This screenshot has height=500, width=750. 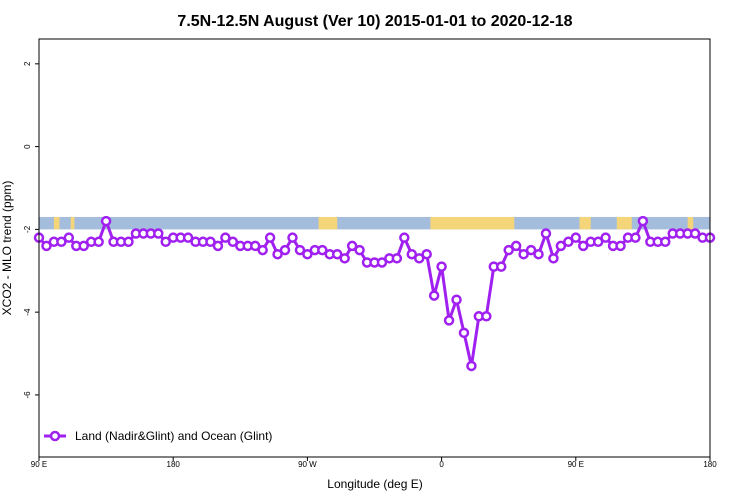 I want to click on ocean-band, so click(x=374, y=223).